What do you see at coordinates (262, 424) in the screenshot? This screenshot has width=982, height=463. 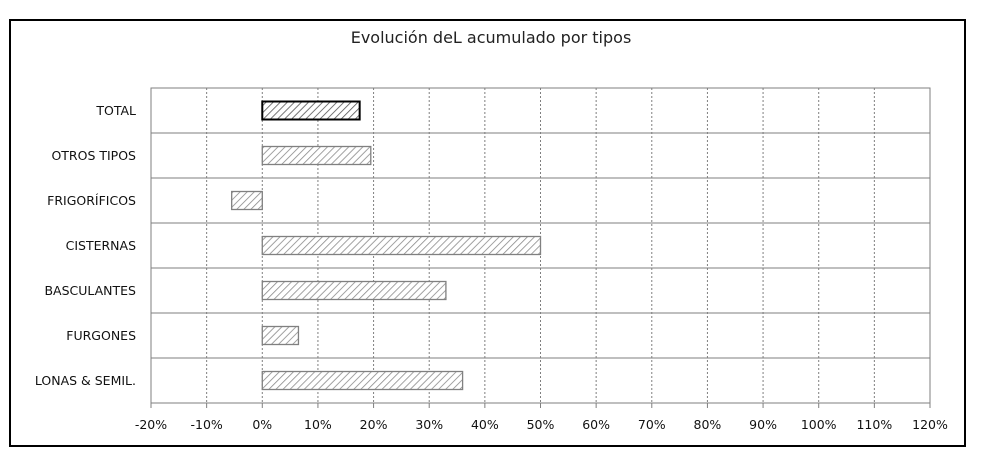 I see `x-tick-label: 0%` at bounding box center [262, 424].